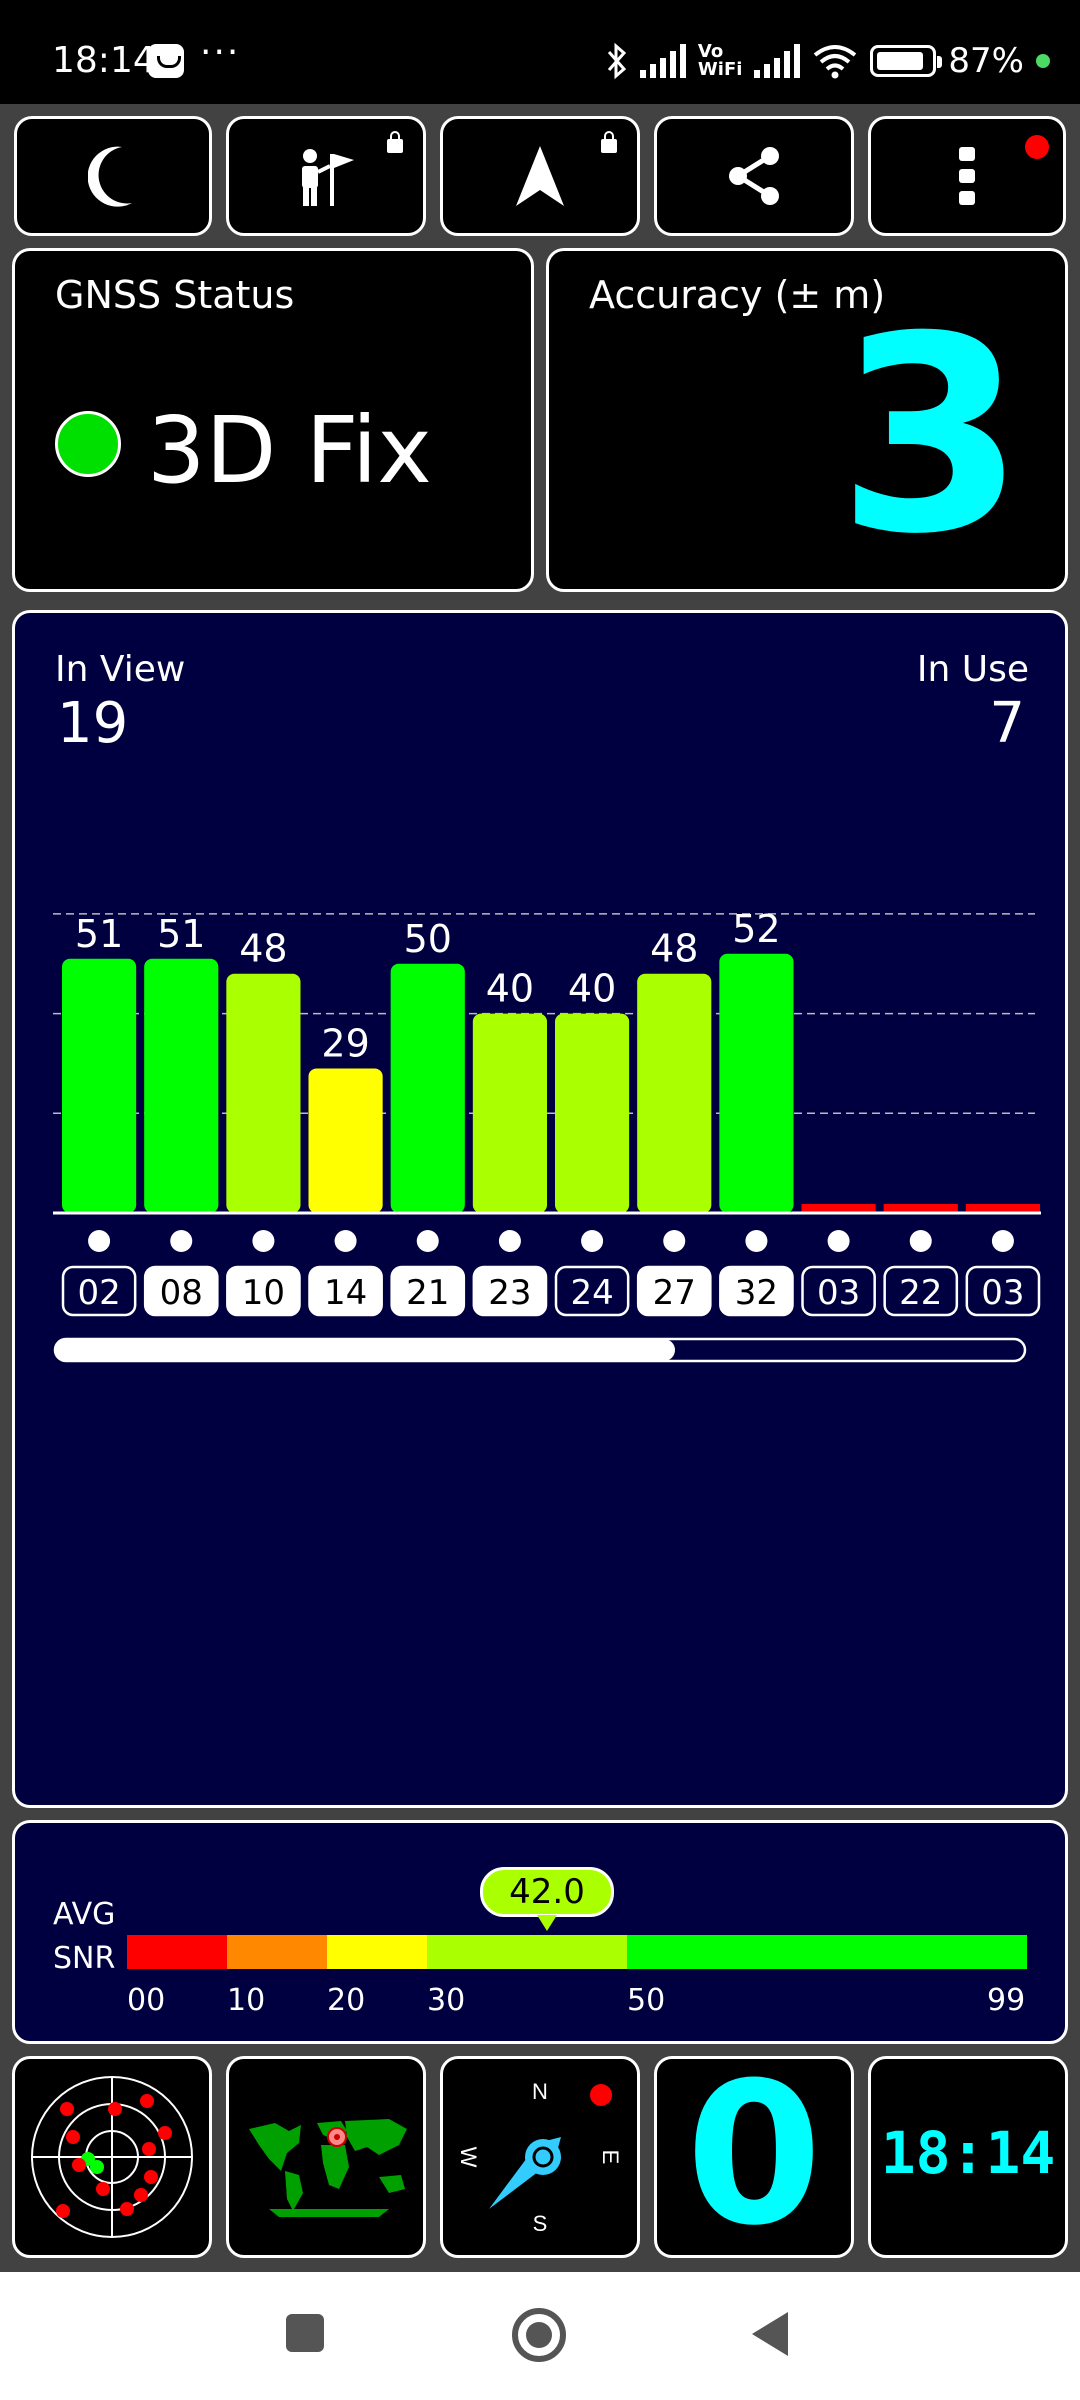 The image size is (1080, 2400). Describe the element at coordinates (540, 1932) in the screenshot. I see `avg-snr-card: AVG SNR 00 10 20 30 50 99 42.0` at that location.